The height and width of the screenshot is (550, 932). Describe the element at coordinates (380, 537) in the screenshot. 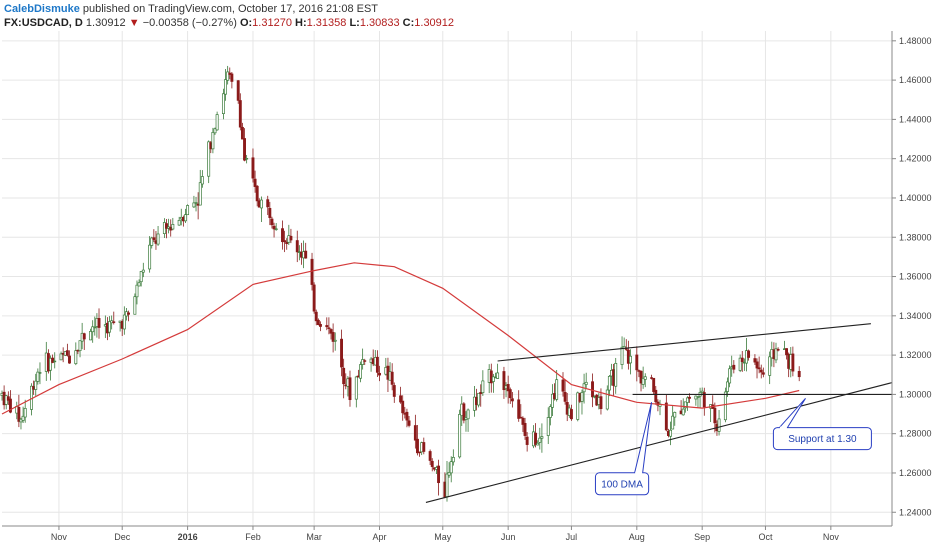

I see `x-tick-label: Apr` at that location.